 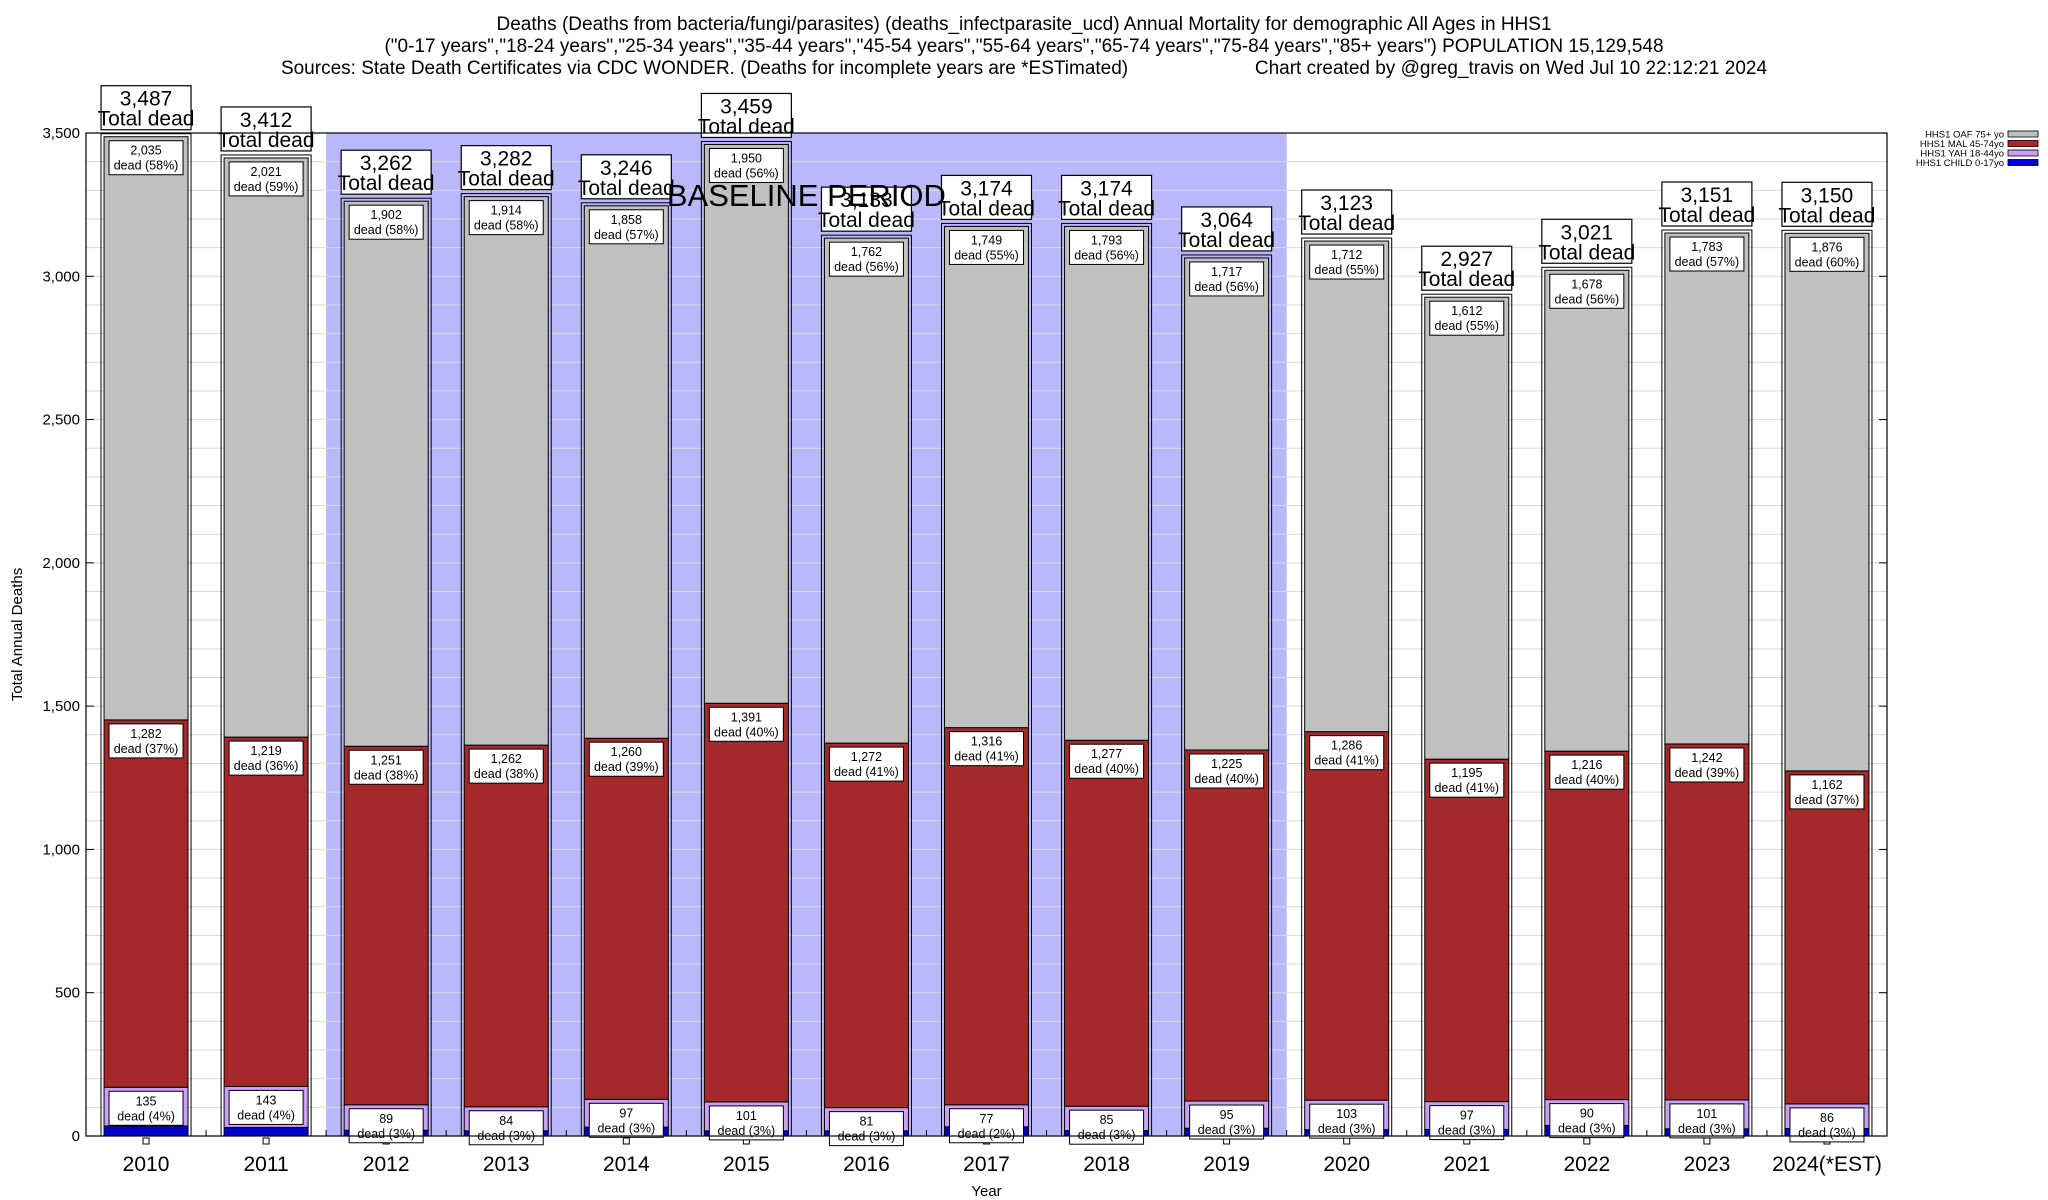 What do you see at coordinates (386, 163) in the screenshot?
I see `total-value-label: 3,262` at bounding box center [386, 163].